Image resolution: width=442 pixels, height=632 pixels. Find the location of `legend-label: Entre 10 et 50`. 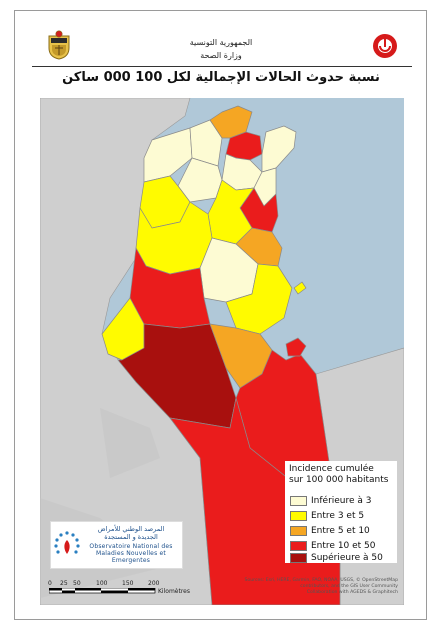

legend-label: Entre 10 et 50 is located at coordinates (343, 546).